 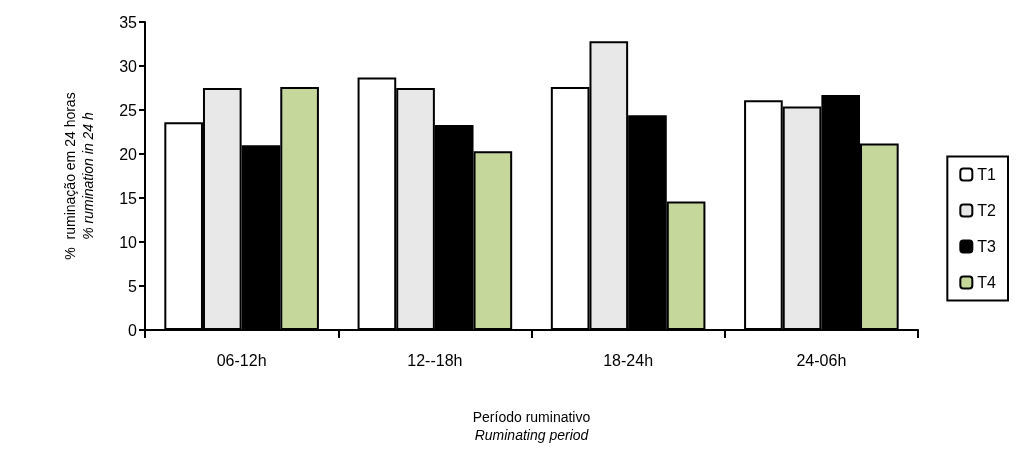 What do you see at coordinates (987, 210) in the screenshot?
I see `legend-label: T2` at bounding box center [987, 210].